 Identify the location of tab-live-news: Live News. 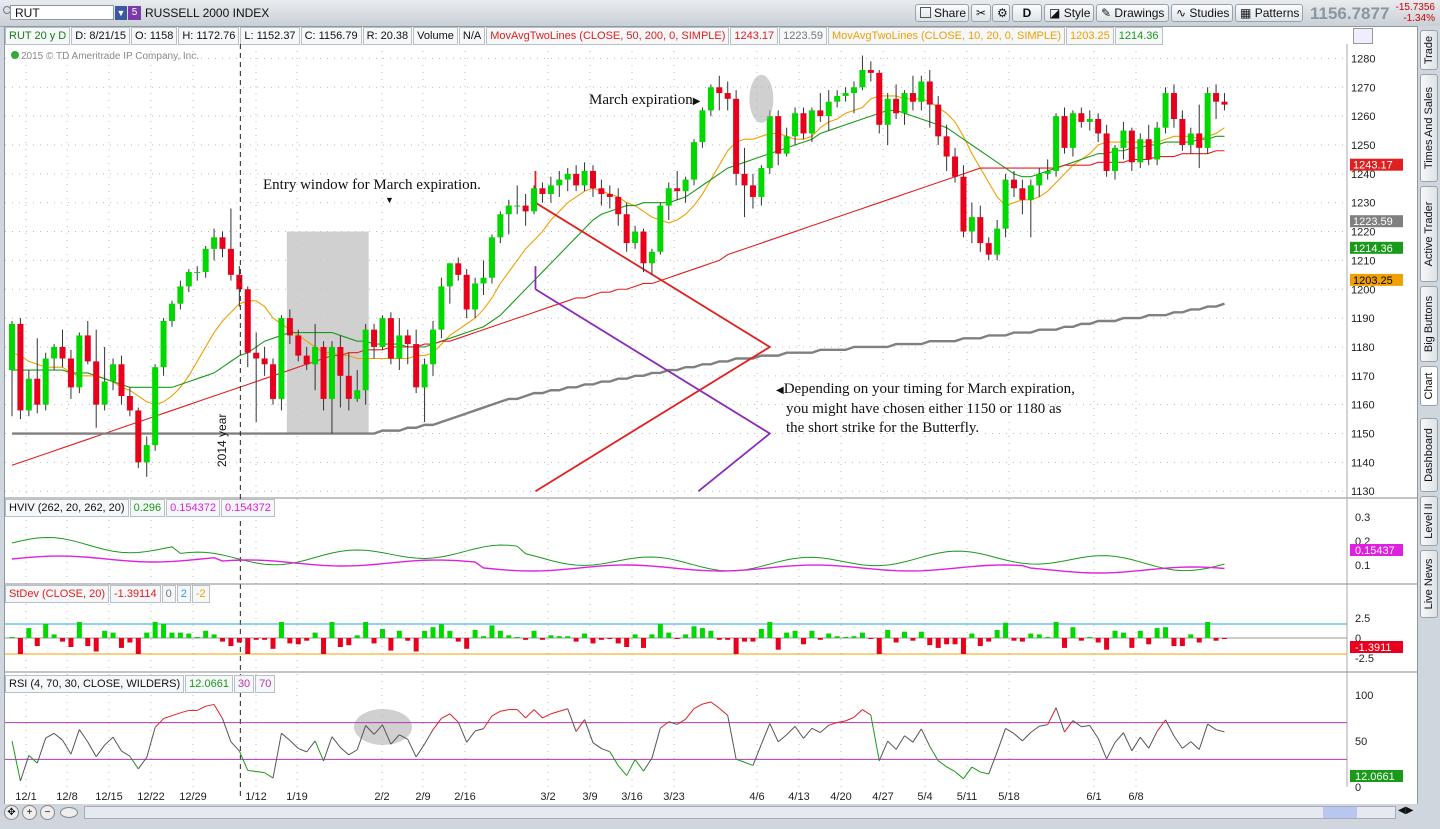
(1429, 584).